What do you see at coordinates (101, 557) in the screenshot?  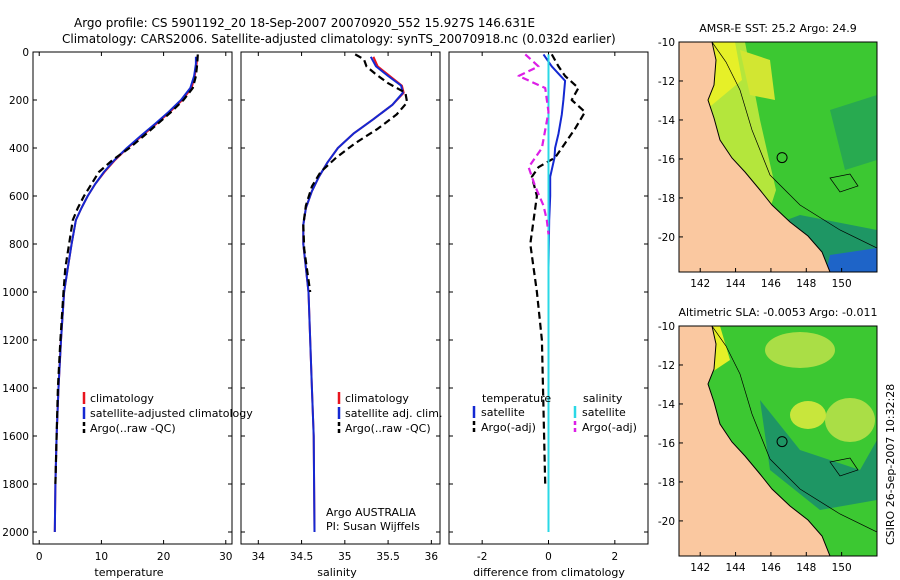 I see `x-tick-label: 10` at bounding box center [101, 557].